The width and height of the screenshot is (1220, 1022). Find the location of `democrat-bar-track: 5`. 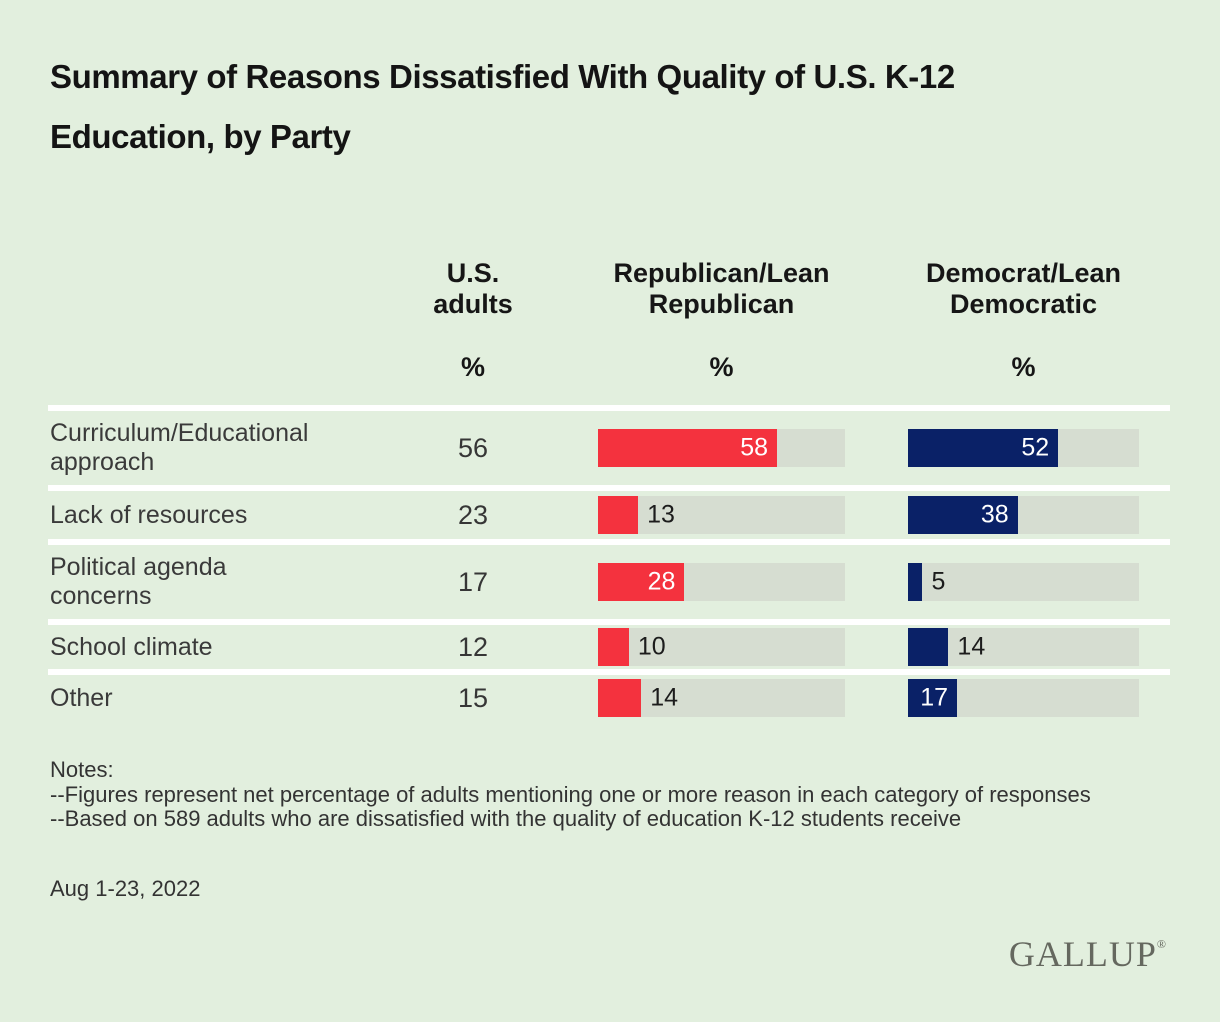

democrat-bar-track: 5 is located at coordinates (1023, 582).